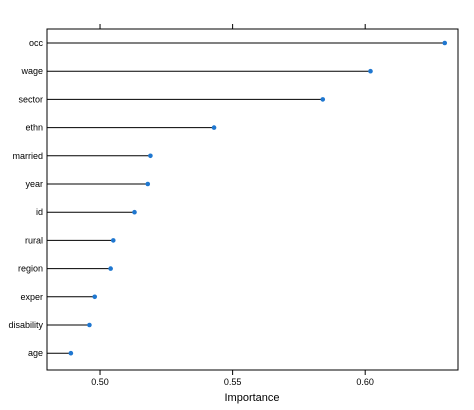 The image size is (474, 410). I want to click on point-age, so click(71, 353).